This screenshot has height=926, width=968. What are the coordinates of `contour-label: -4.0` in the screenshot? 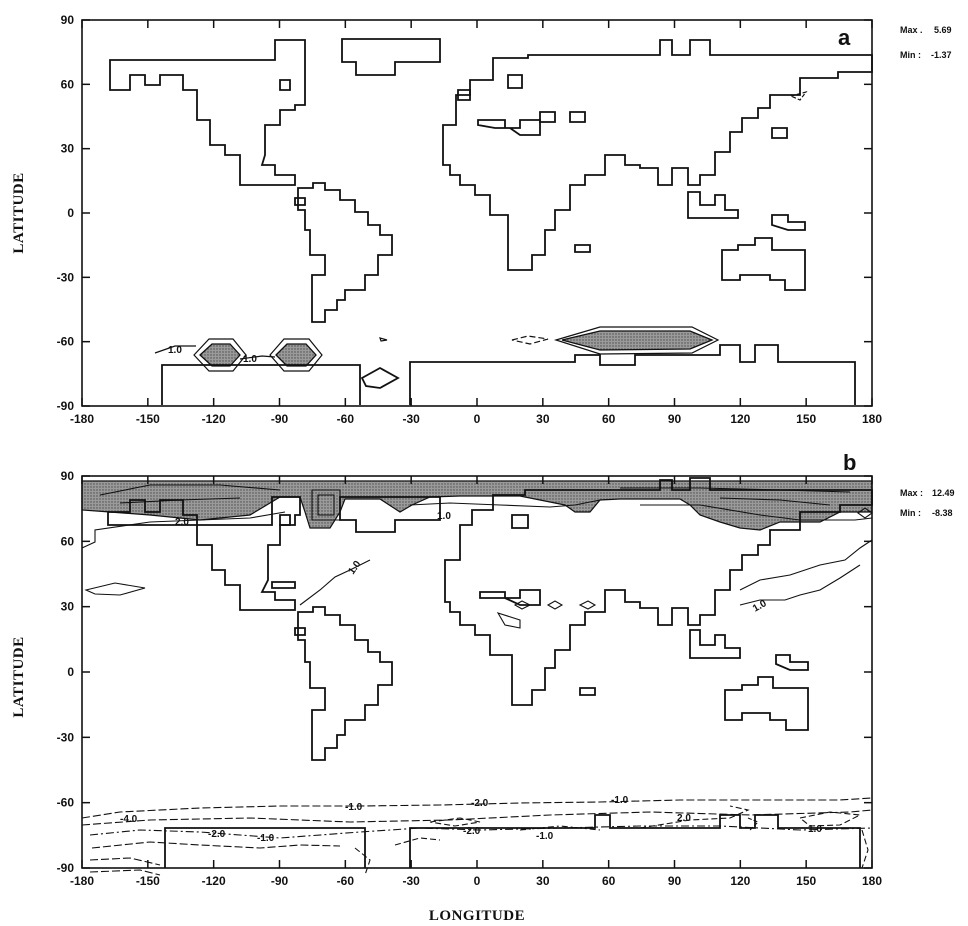 It's located at (129, 819).